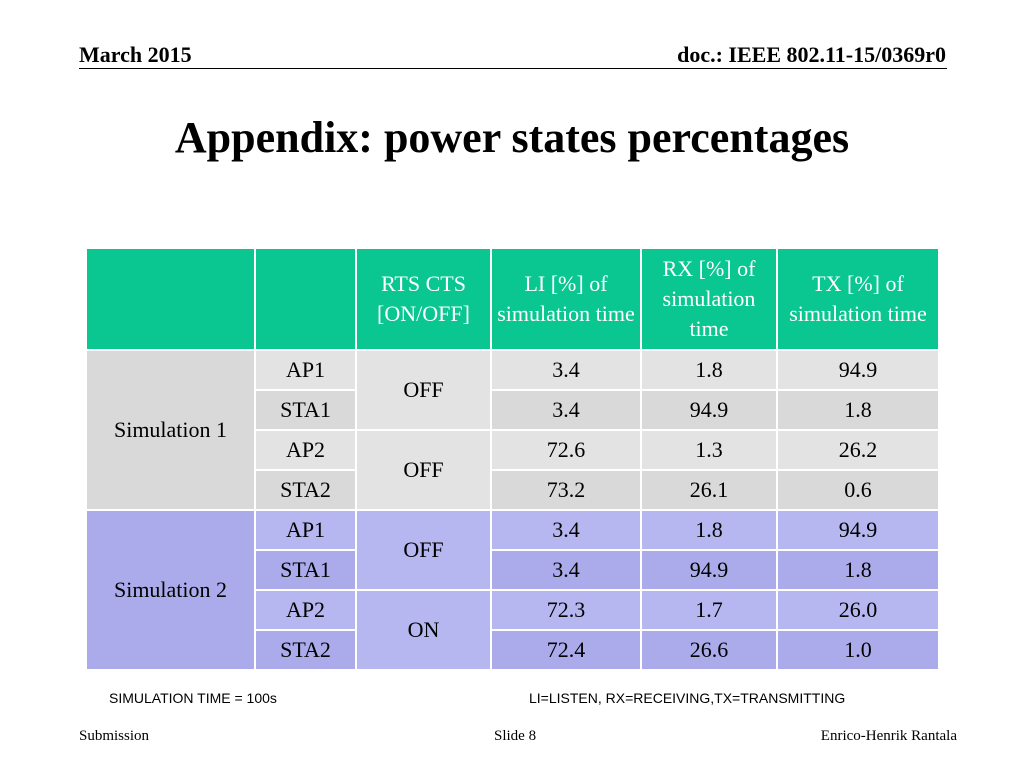  I want to click on table-row: AP2 OFF 72.6 1.3 26.2, so click(513, 470).